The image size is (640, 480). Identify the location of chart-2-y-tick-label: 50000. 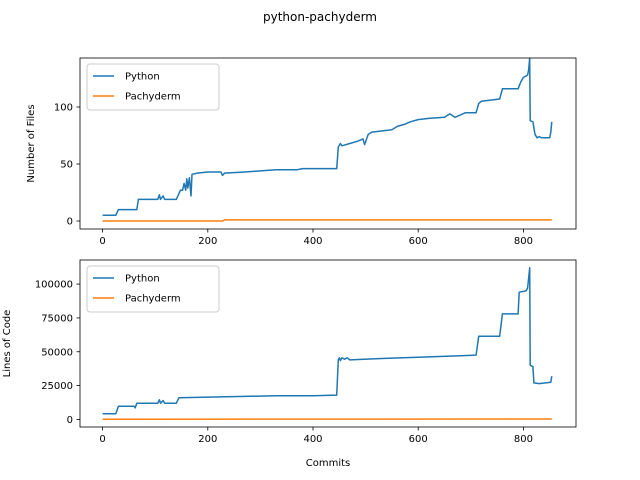
(57, 352).